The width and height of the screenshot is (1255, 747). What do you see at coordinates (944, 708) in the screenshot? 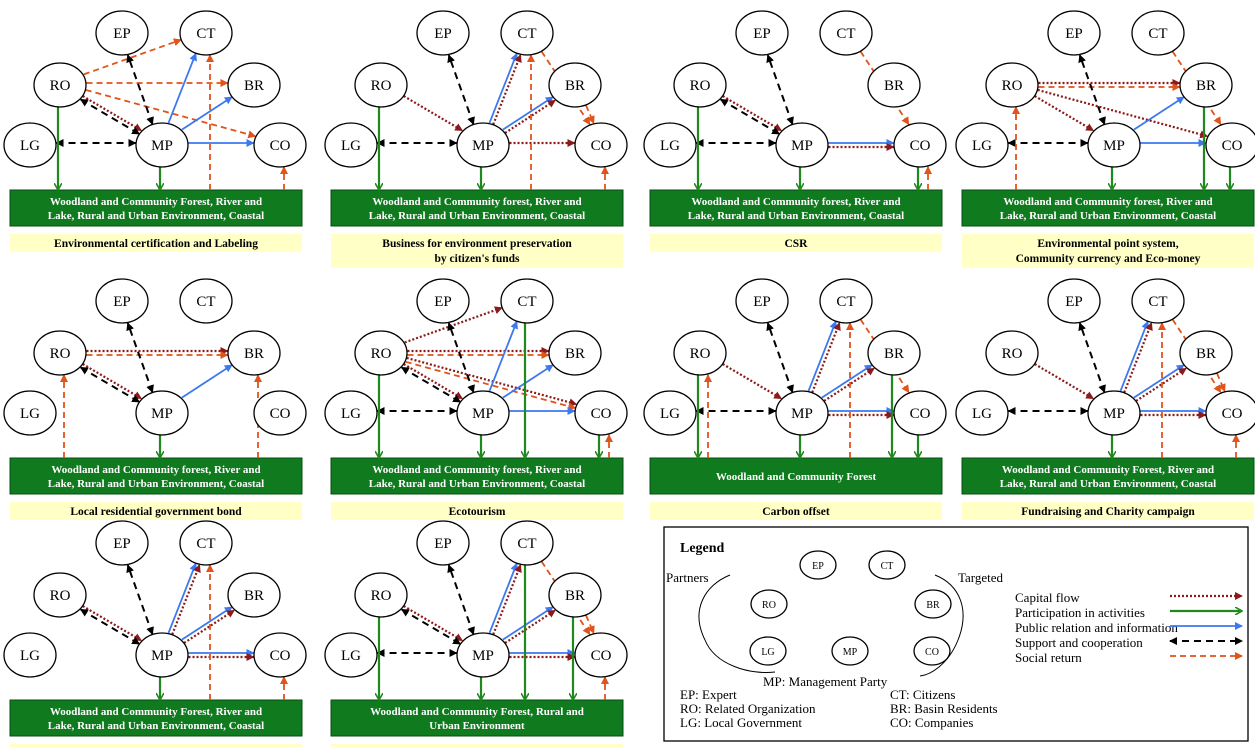
I see `legend-abbreviation: BR: Basin Residents` at bounding box center [944, 708].